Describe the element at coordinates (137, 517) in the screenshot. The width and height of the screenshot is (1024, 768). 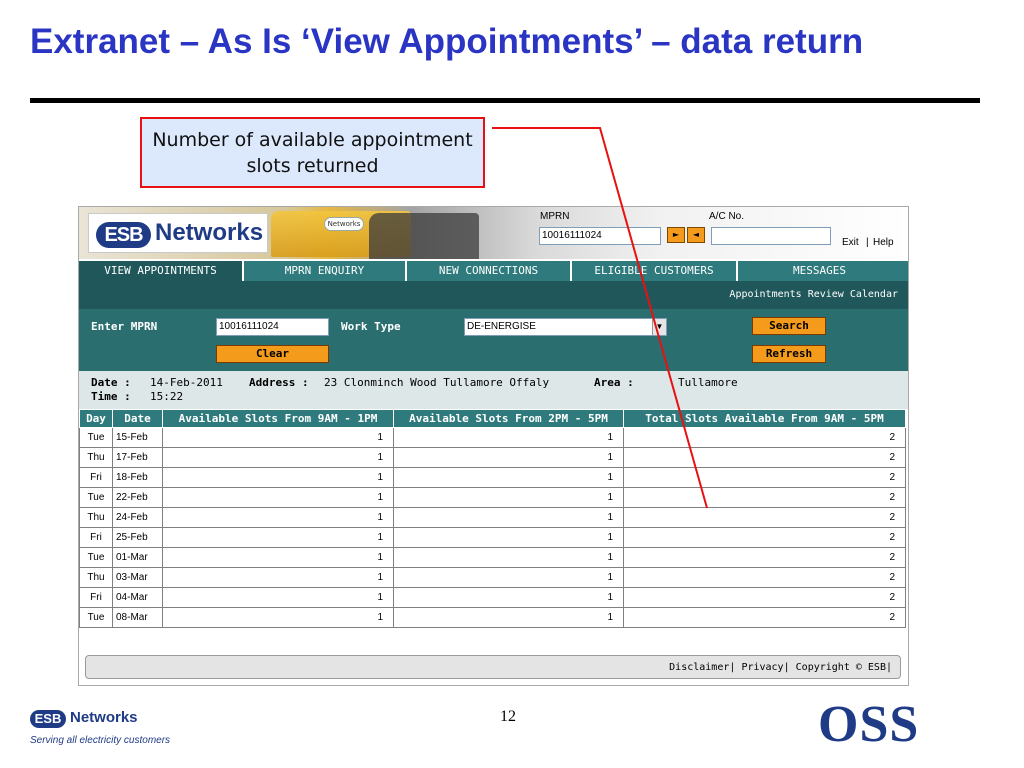
I see `cell-date: 24-Feb` at that location.